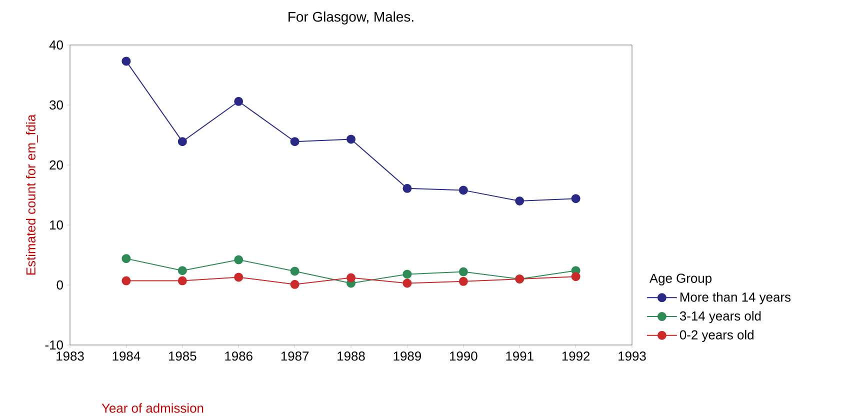 The width and height of the screenshot is (849, 419). I want to click on x-tick-label: 1989, so click(407, 356).